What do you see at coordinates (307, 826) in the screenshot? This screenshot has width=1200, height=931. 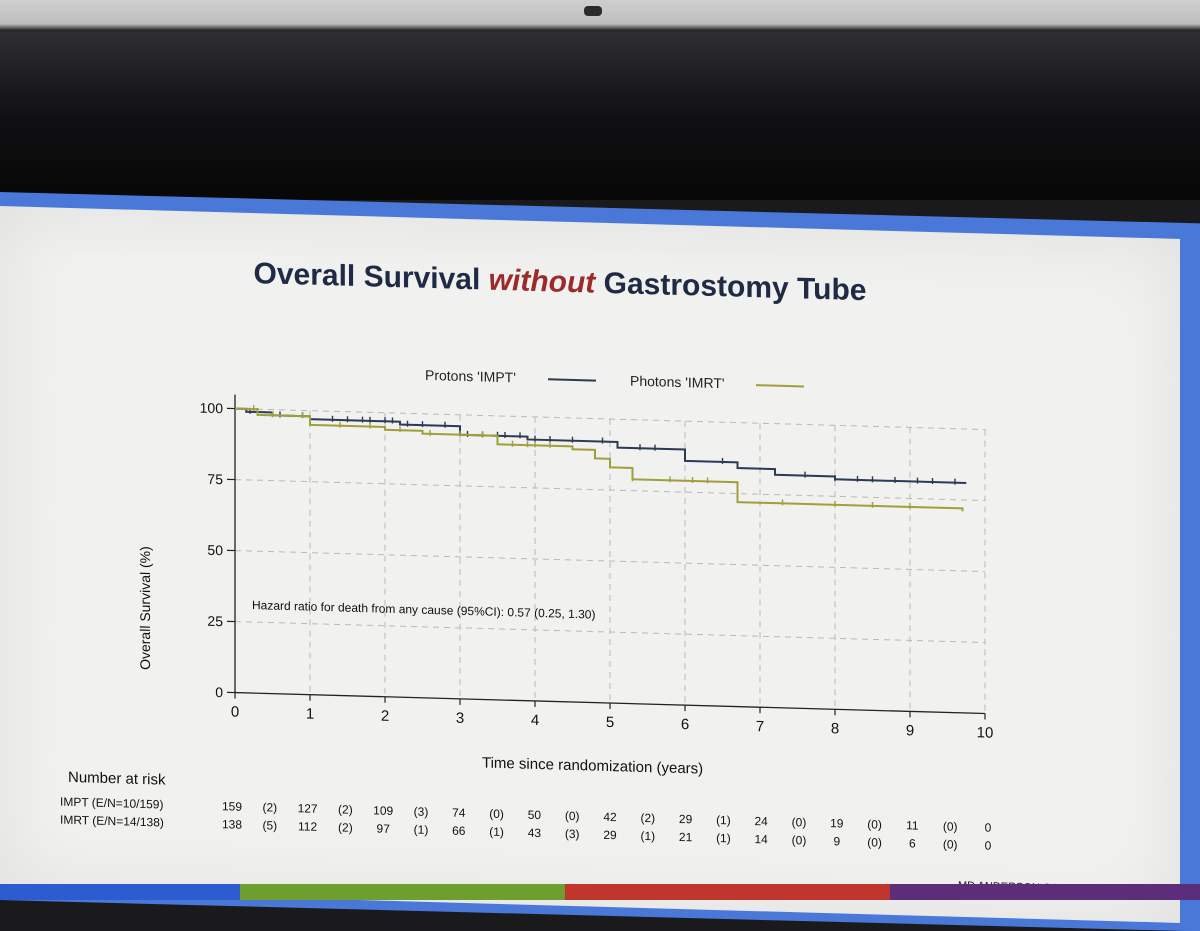 I see `risk-table-cell: 112` at bounding box center [307, 826].